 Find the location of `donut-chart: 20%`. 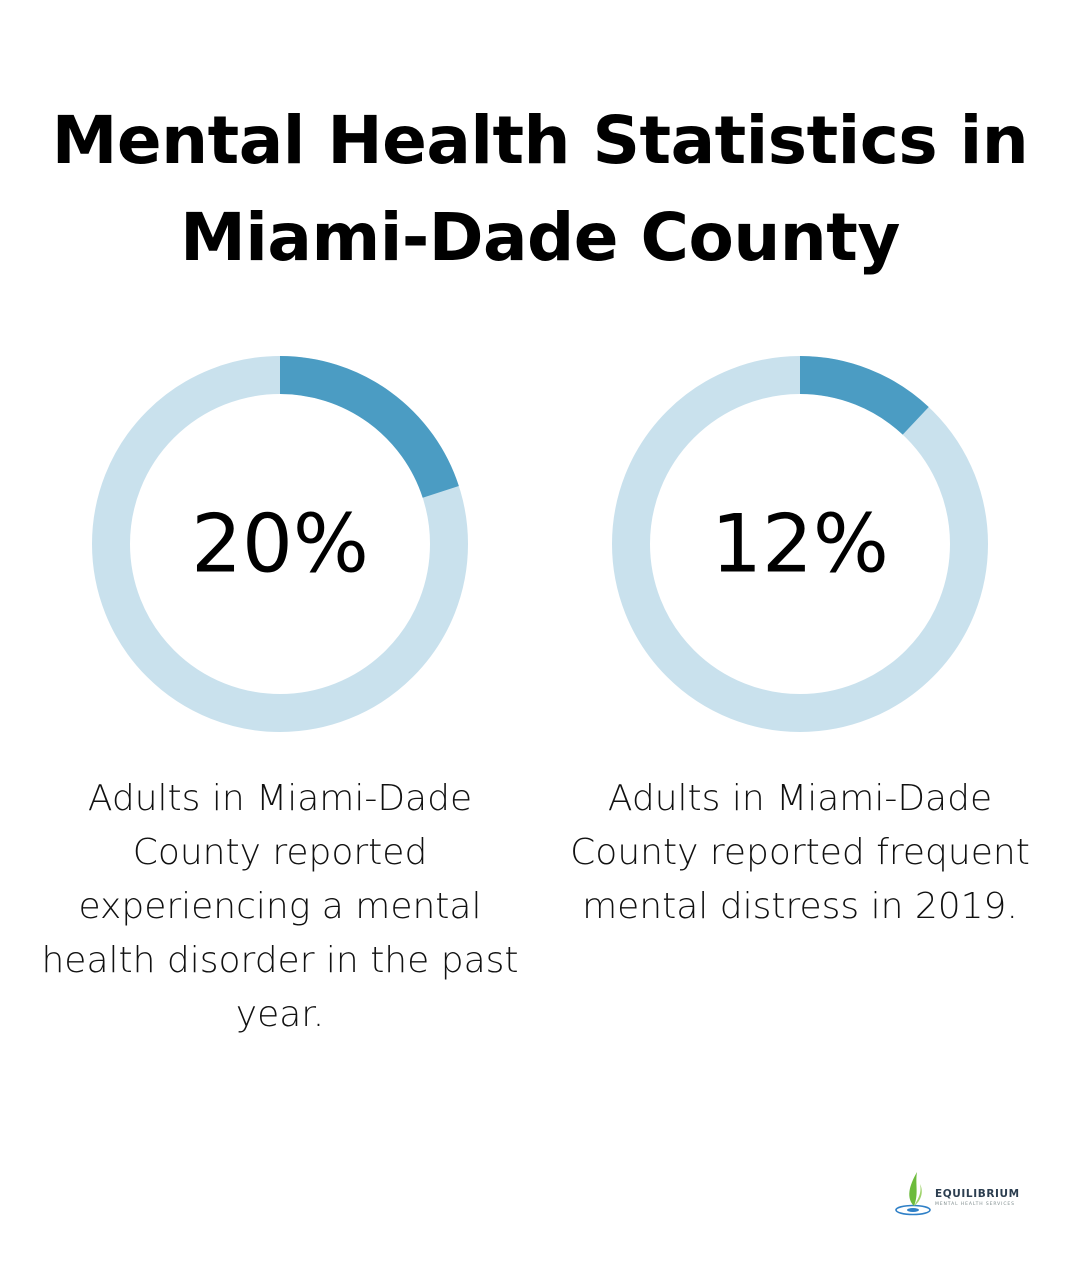

donut-chart: 20% is located at coordinates (280, 544).